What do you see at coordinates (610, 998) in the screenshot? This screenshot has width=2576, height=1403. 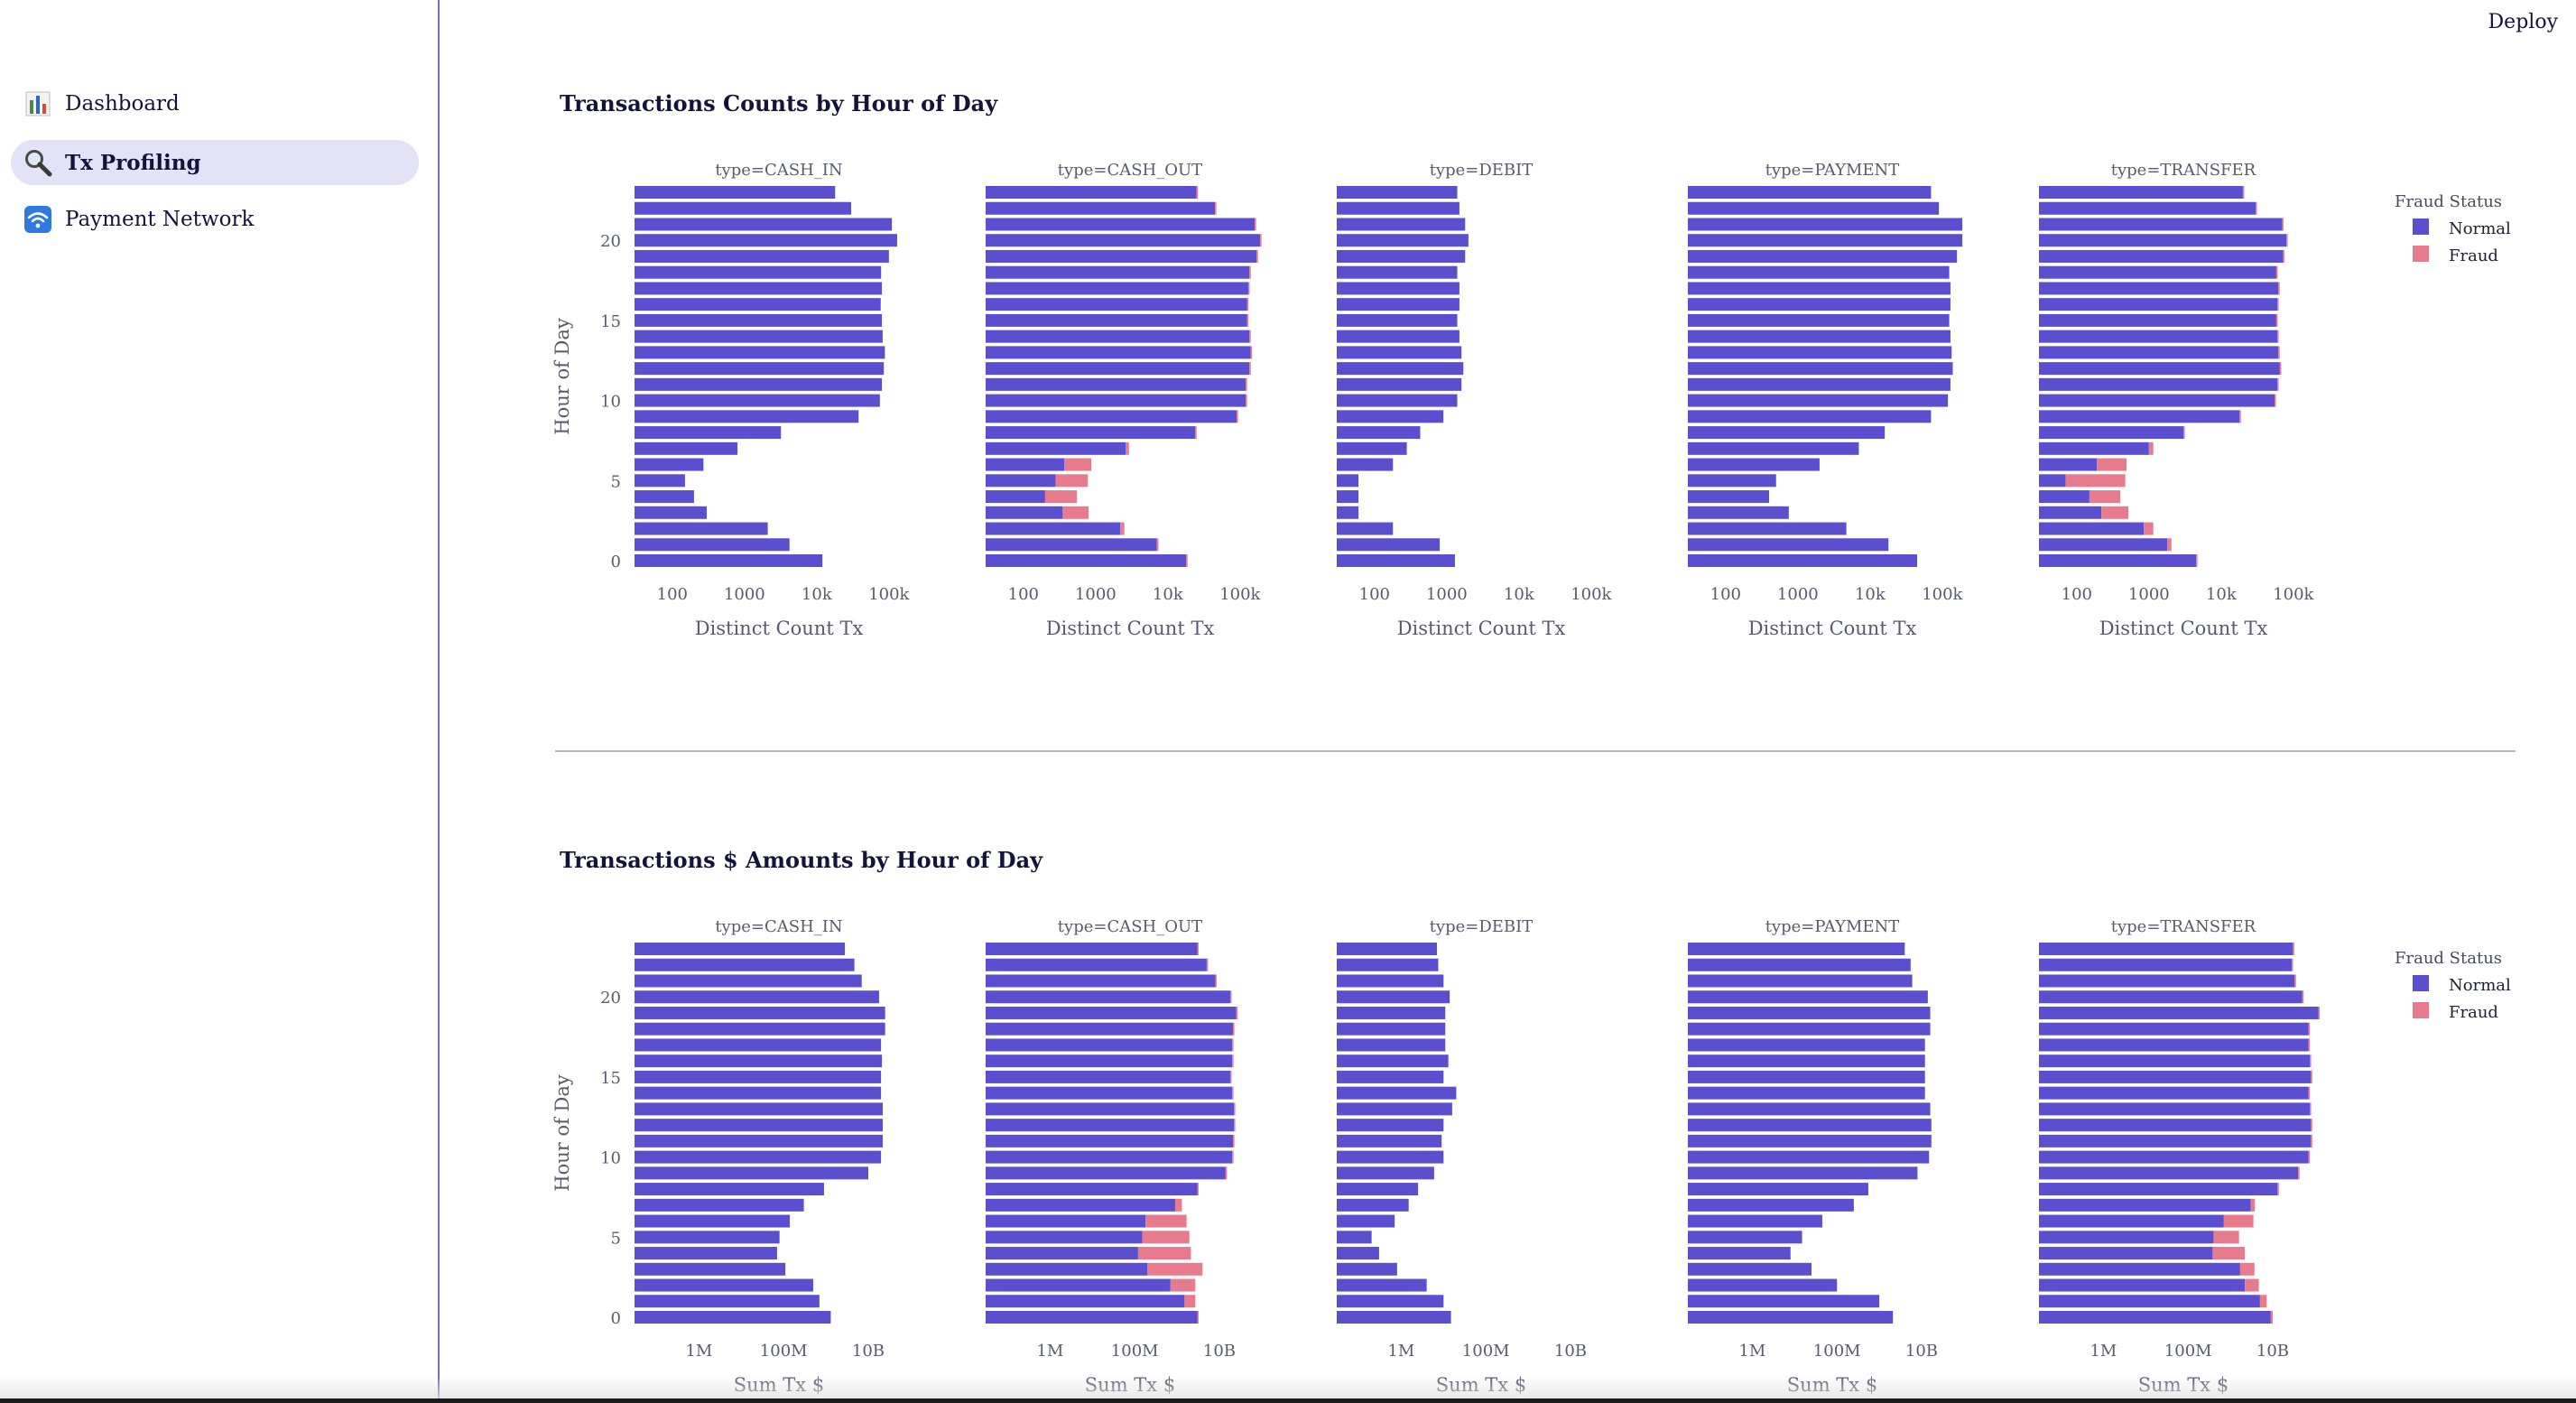 I see `y-tick-label: 20` at bounding box center [610, 998].